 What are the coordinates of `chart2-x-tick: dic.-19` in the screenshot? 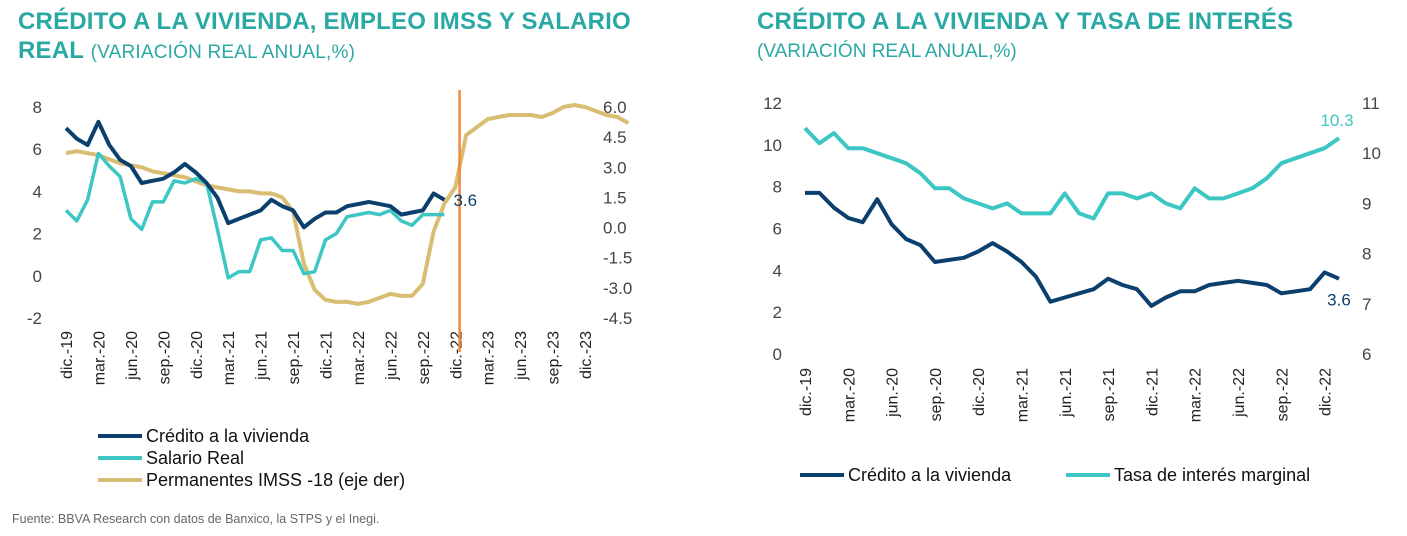 It's located at (806, 392).